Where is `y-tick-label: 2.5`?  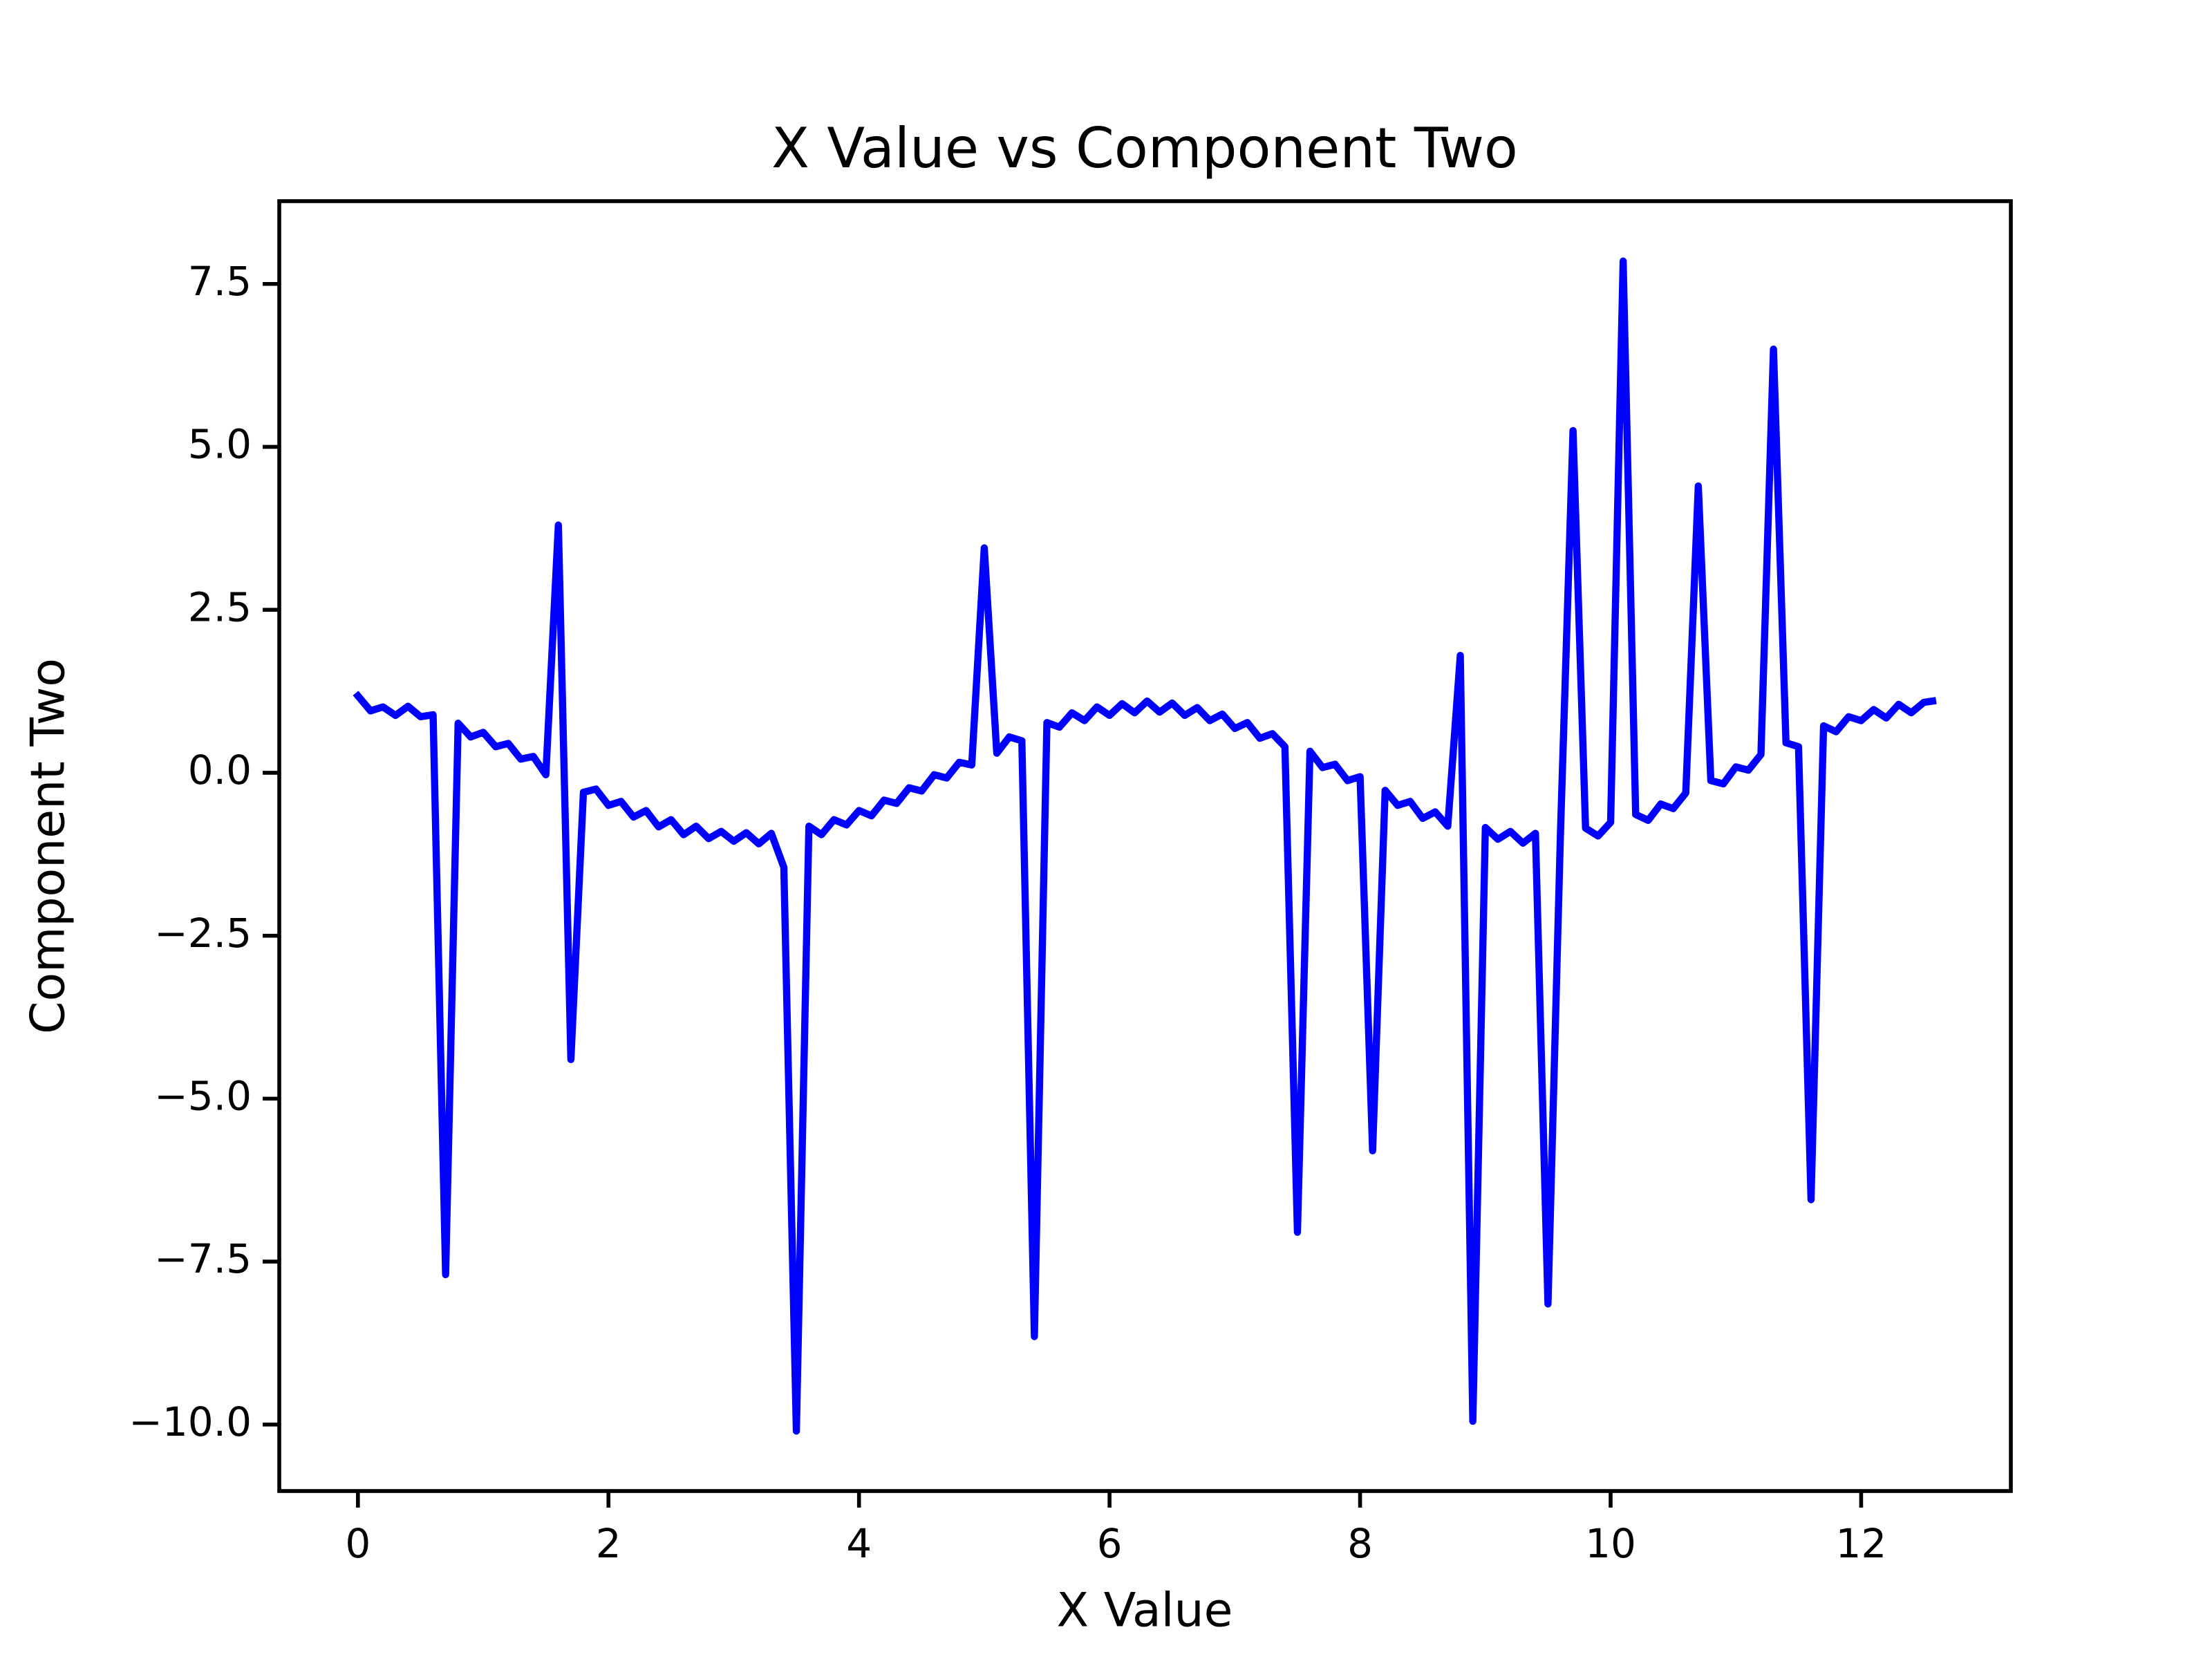
y-tick-label: 2.5 is located at coordinates (220, 606).